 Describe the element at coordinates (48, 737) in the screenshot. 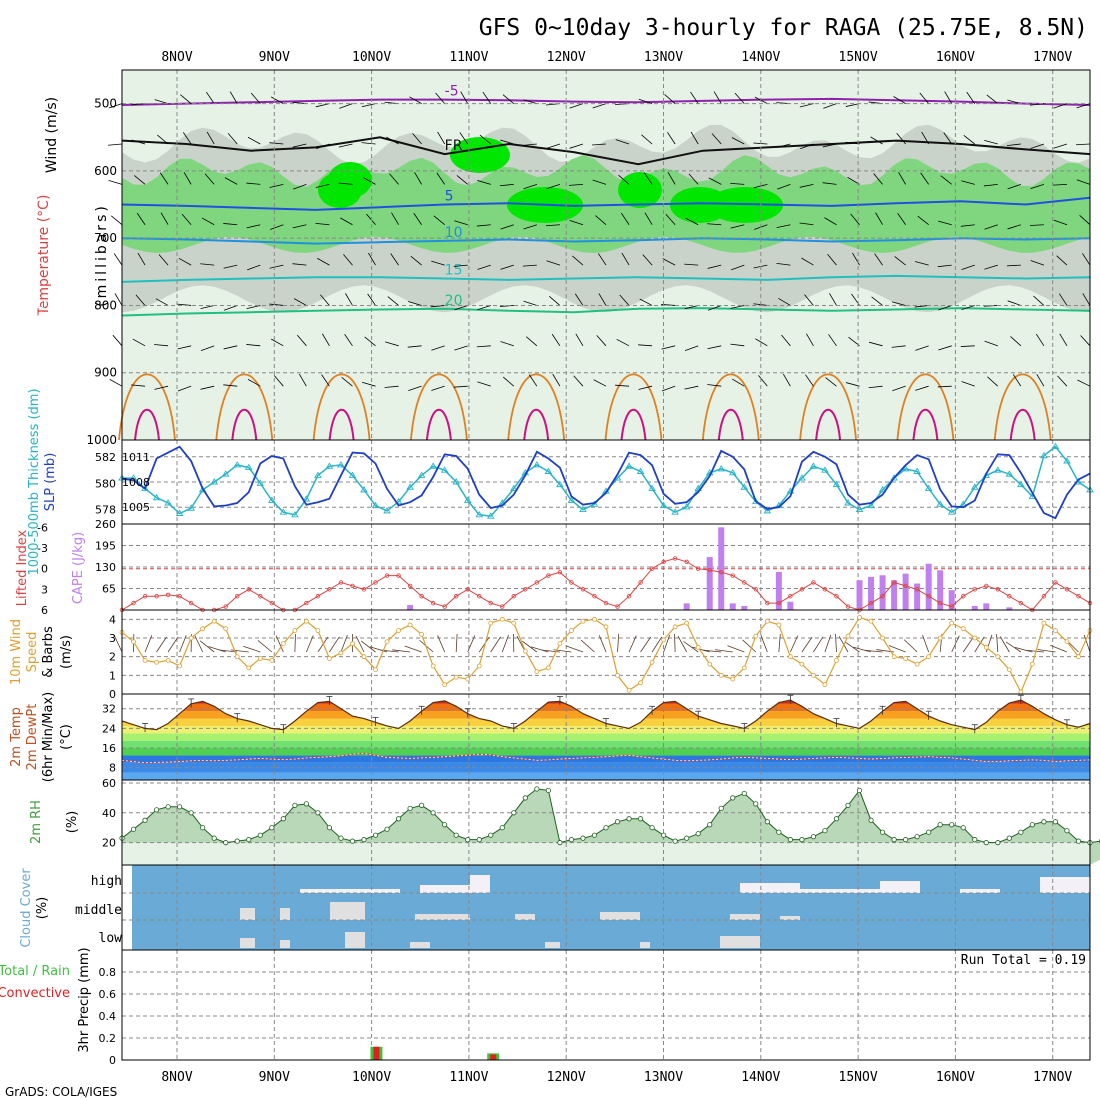

I see `temp-axis-label-3: (6hr Min/Max)` at that location.